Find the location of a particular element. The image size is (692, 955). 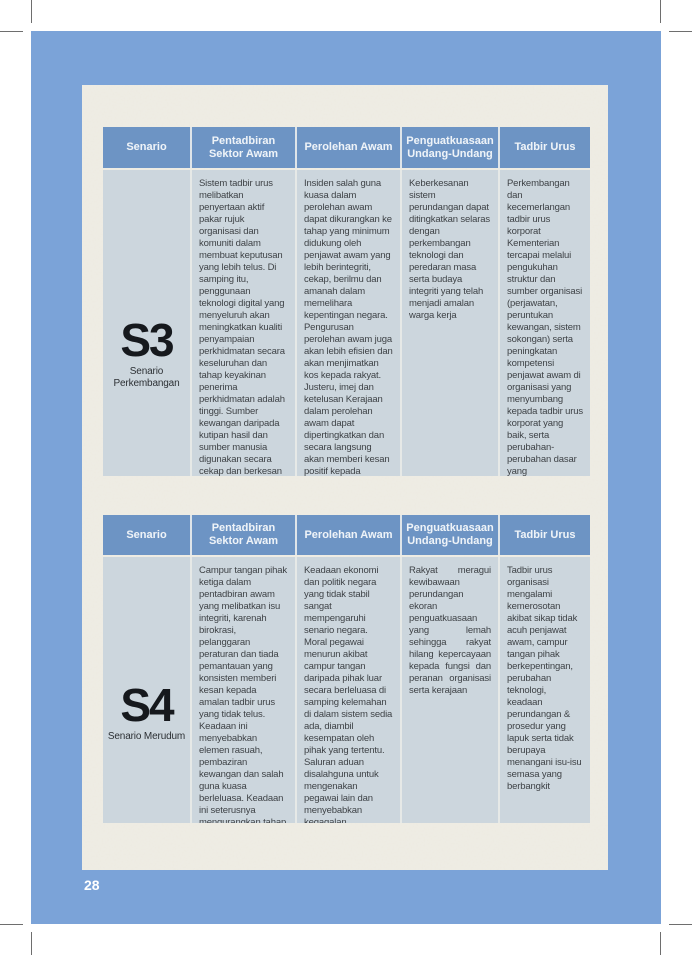

scenario-code: S3 is located at coordinates (147, 339).